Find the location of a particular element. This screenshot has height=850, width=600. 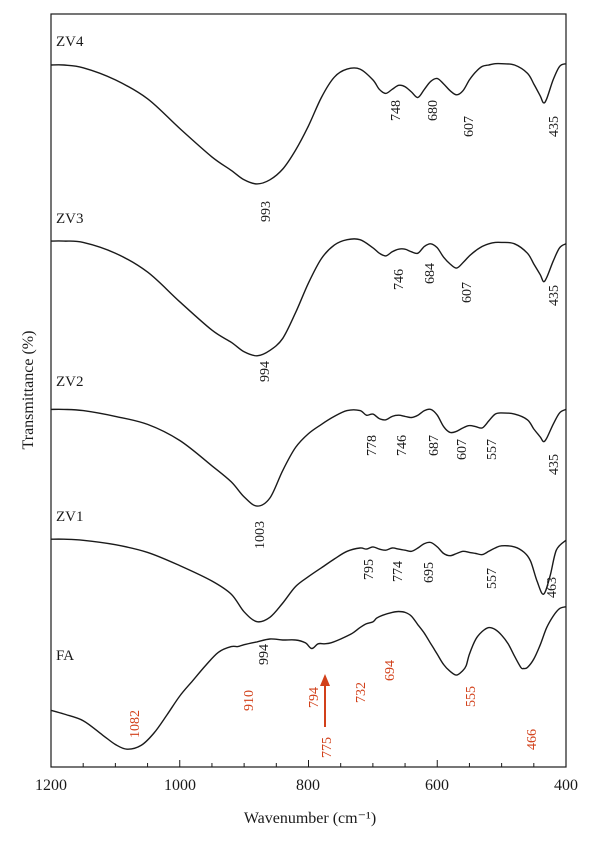

peak-label-fa: 1082 is located at coordinates (135, 724).